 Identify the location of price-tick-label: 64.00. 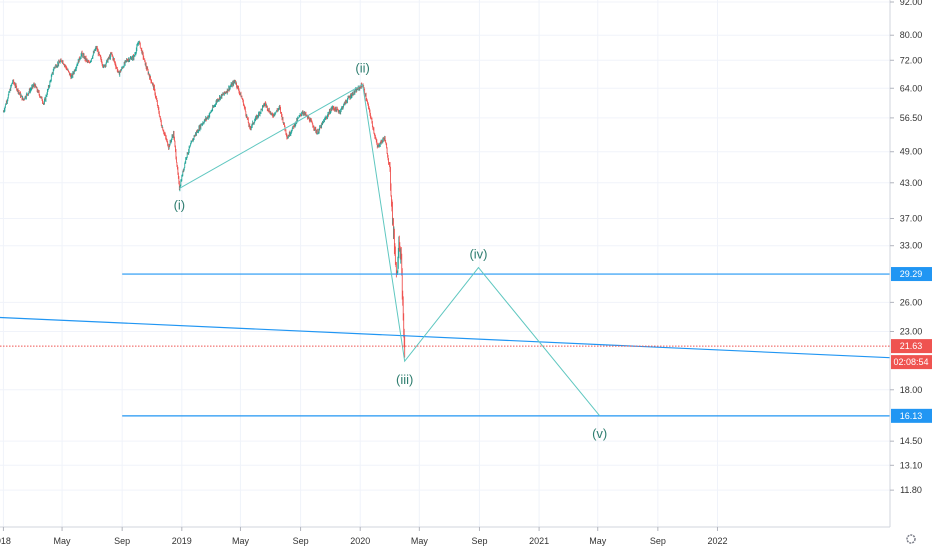
(911, 88).